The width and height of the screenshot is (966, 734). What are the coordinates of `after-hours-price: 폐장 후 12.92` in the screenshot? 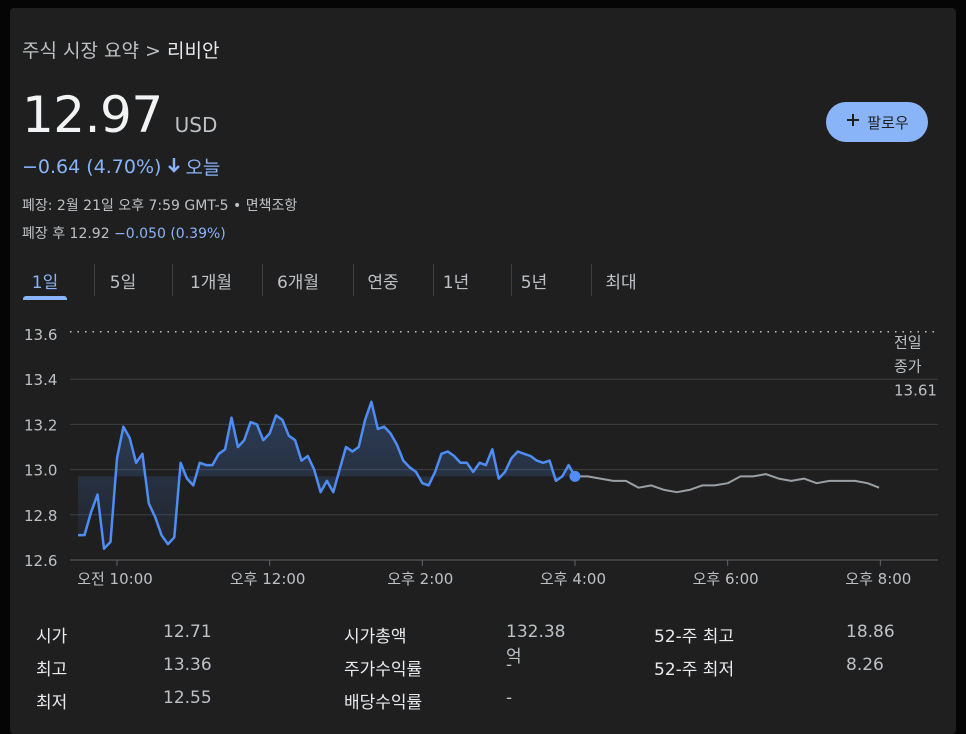 It's located at (66, 234).